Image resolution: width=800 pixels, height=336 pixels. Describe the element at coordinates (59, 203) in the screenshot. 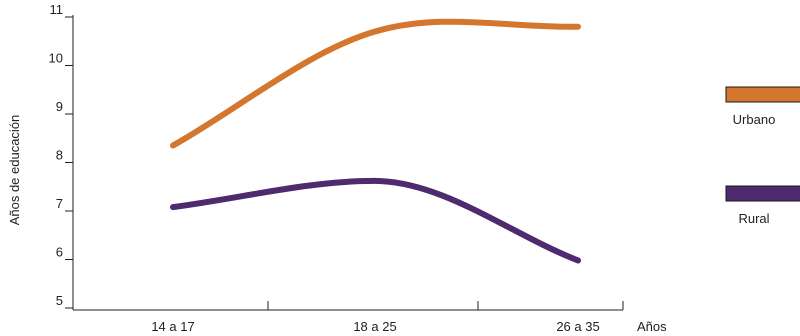

I see `y-tick-label: 7` at that location.